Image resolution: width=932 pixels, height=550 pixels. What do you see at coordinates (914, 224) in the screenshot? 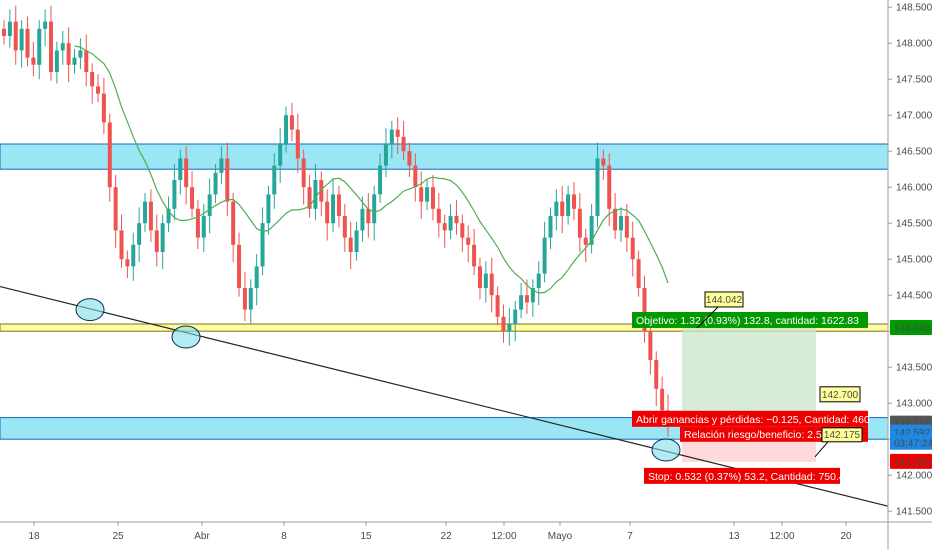
I see `y-tick-label: 145.500` at bounding box center [914, 224].